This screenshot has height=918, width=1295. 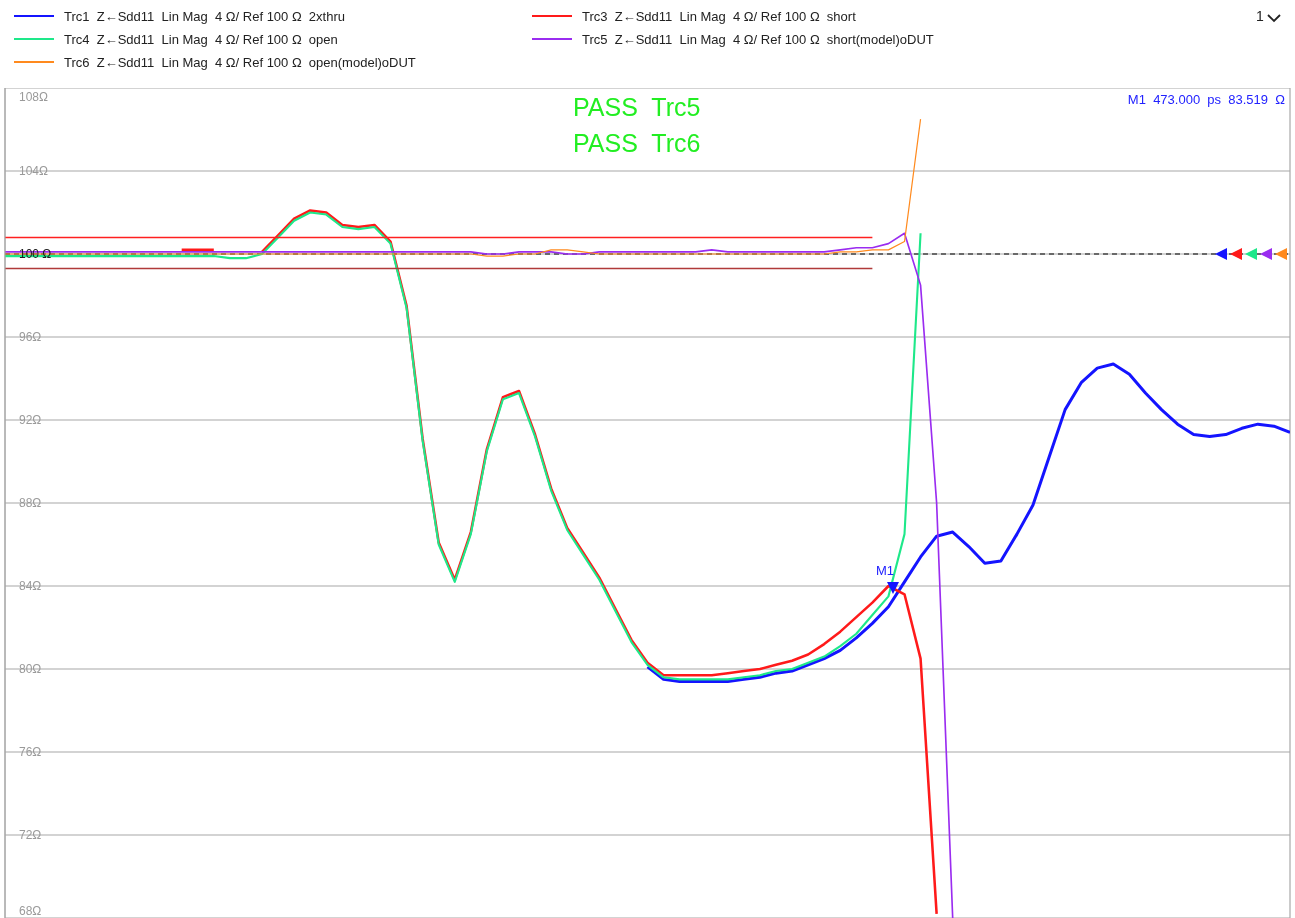 I want to click on legend-label: Trc1 Z←Sdd11 Lin Mag 4 Ω/ Ref 100 Ω 2xthru, so click(x=205, y=16).